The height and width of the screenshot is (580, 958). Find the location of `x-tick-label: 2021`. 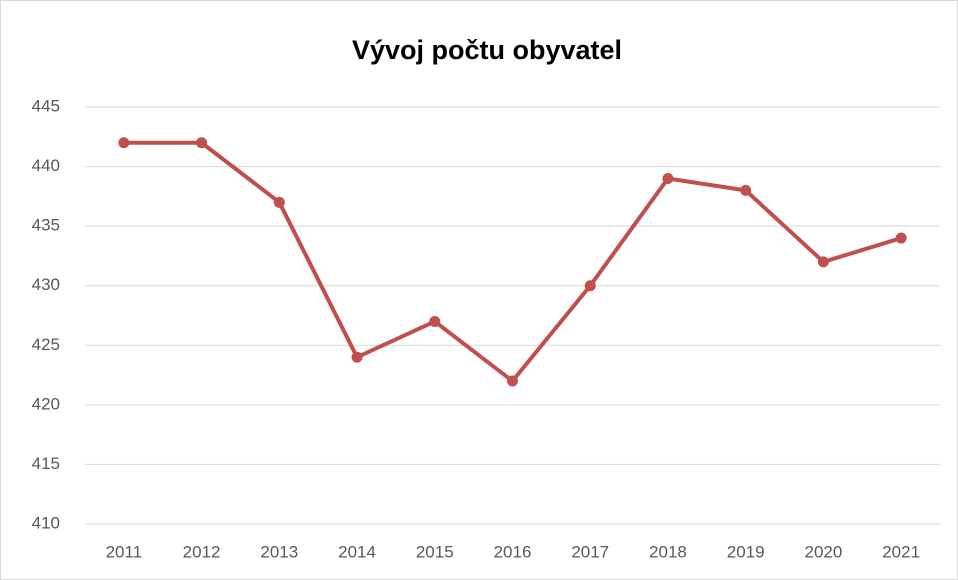

x-tick-label: 2021 is located at coordinates (901, 551).